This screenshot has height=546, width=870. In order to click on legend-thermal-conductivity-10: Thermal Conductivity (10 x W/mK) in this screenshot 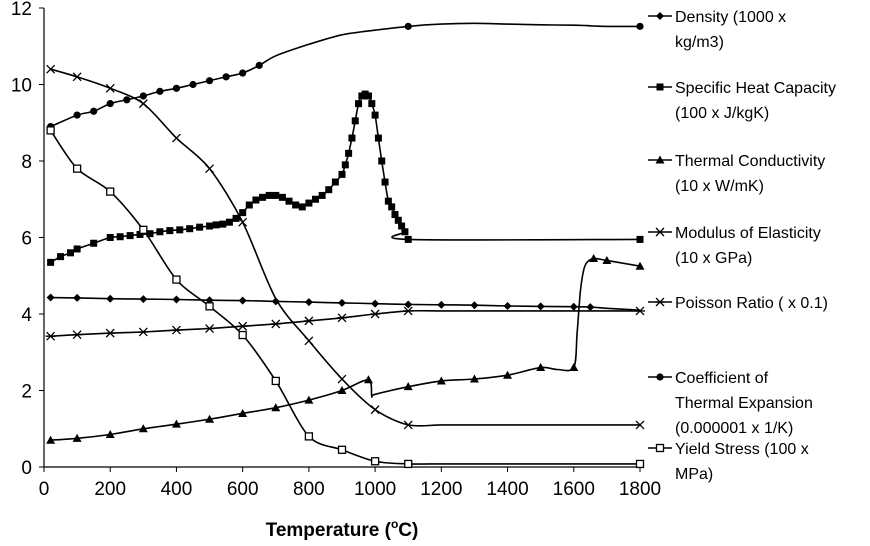, I will do `click(736, 174)`.